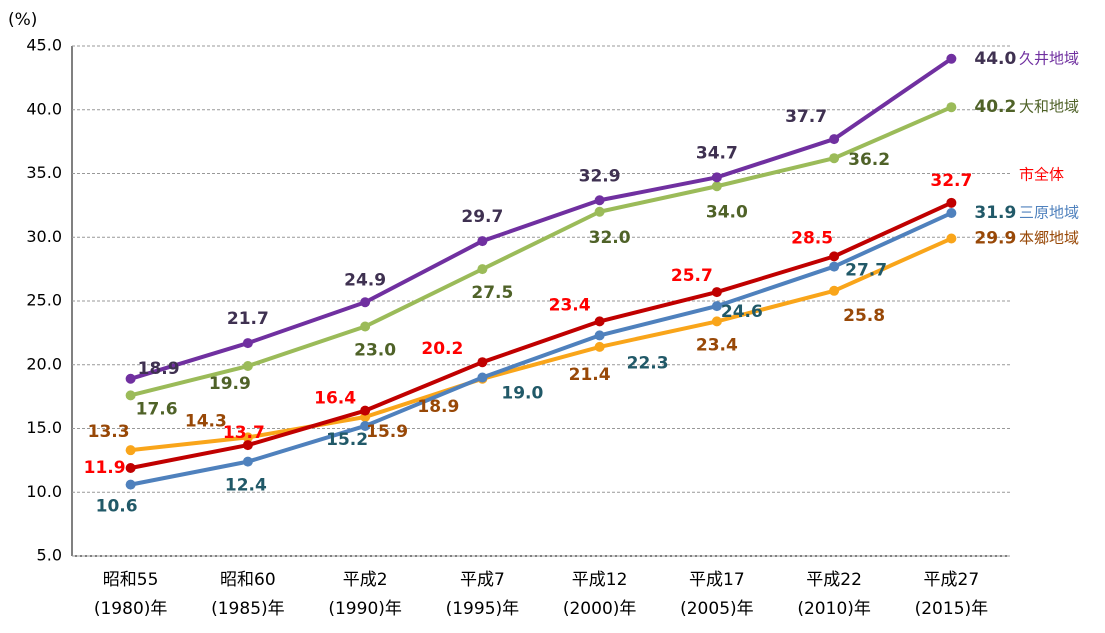 This screenshot has height=633, width=1105. What do you see at coordinates (522, 394) in the screenshot?
I see `data-label: 19.0` at bounding box center [522, 394].